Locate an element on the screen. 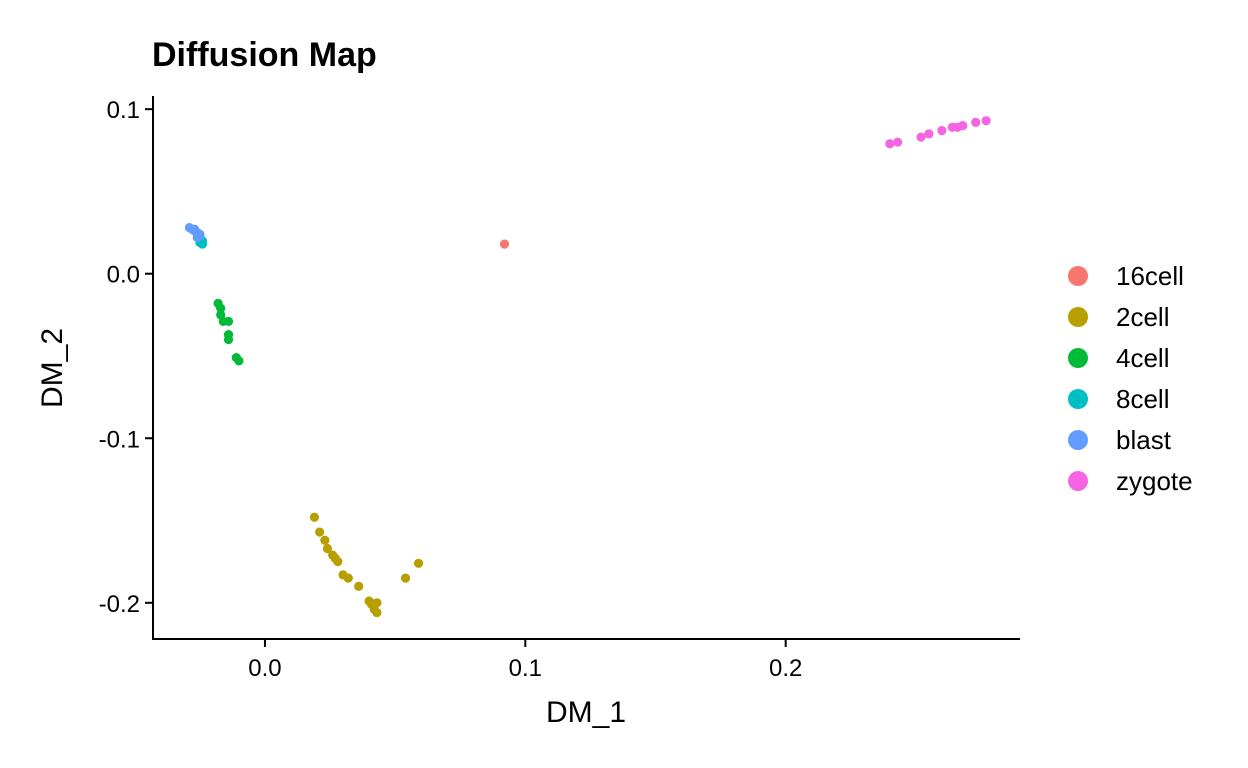  series-blast is located at coordinates (194, 233).